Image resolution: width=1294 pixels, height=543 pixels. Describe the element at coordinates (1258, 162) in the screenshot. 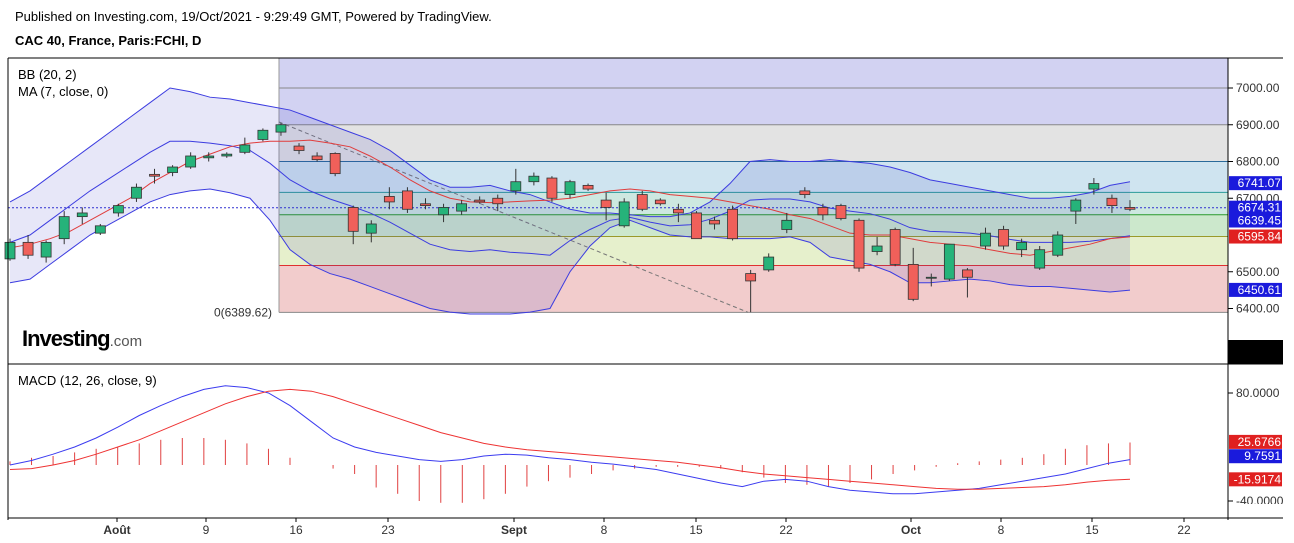

I see `price-tick-label: 6800.00` at that location.